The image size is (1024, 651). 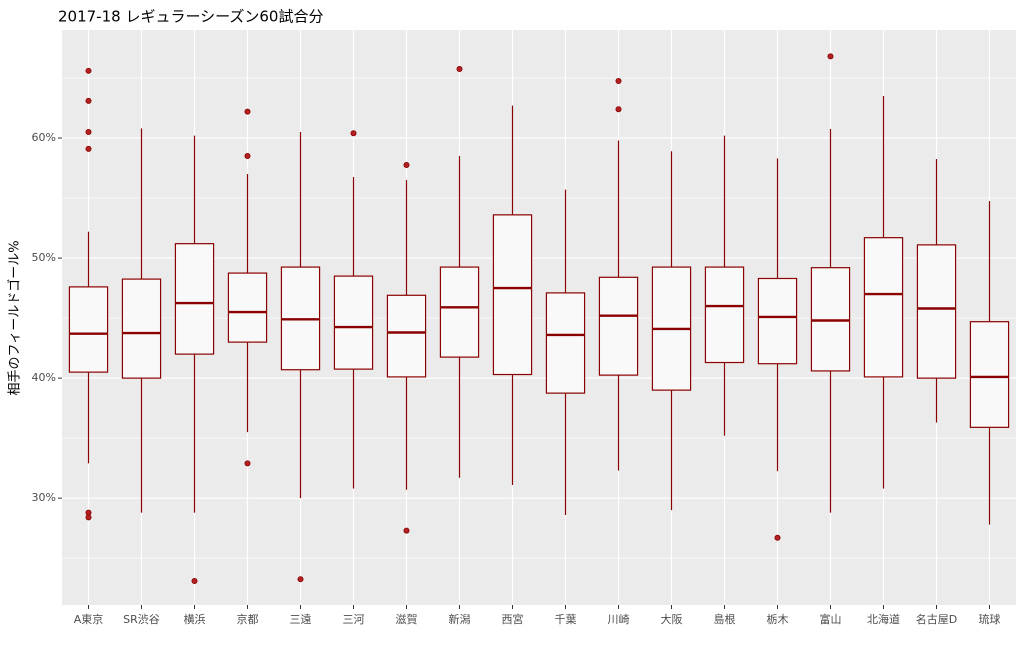 I want to click on x-tick-label: 大阪, so click(x=672, y=619).